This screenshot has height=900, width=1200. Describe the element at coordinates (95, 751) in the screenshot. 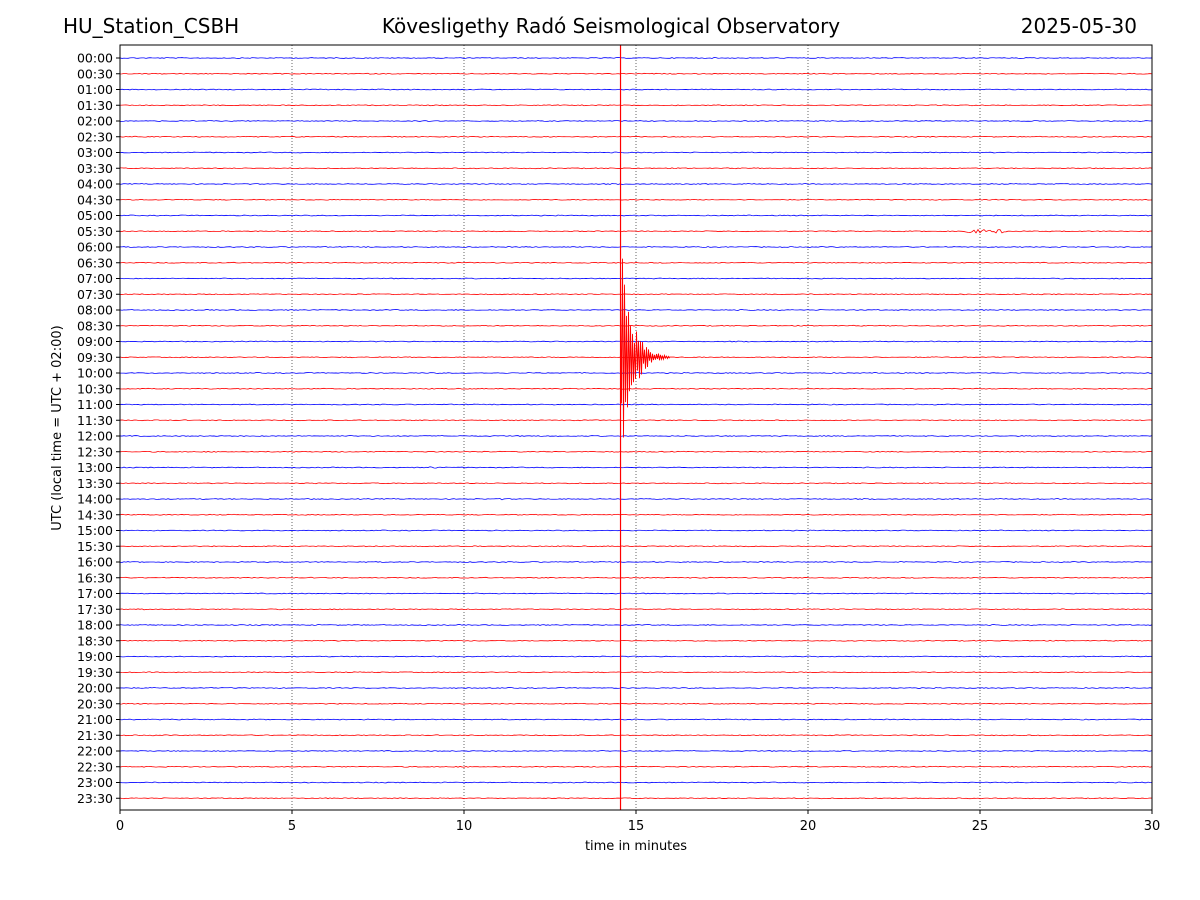

I see `y-tick-label: 22:00` at that location.